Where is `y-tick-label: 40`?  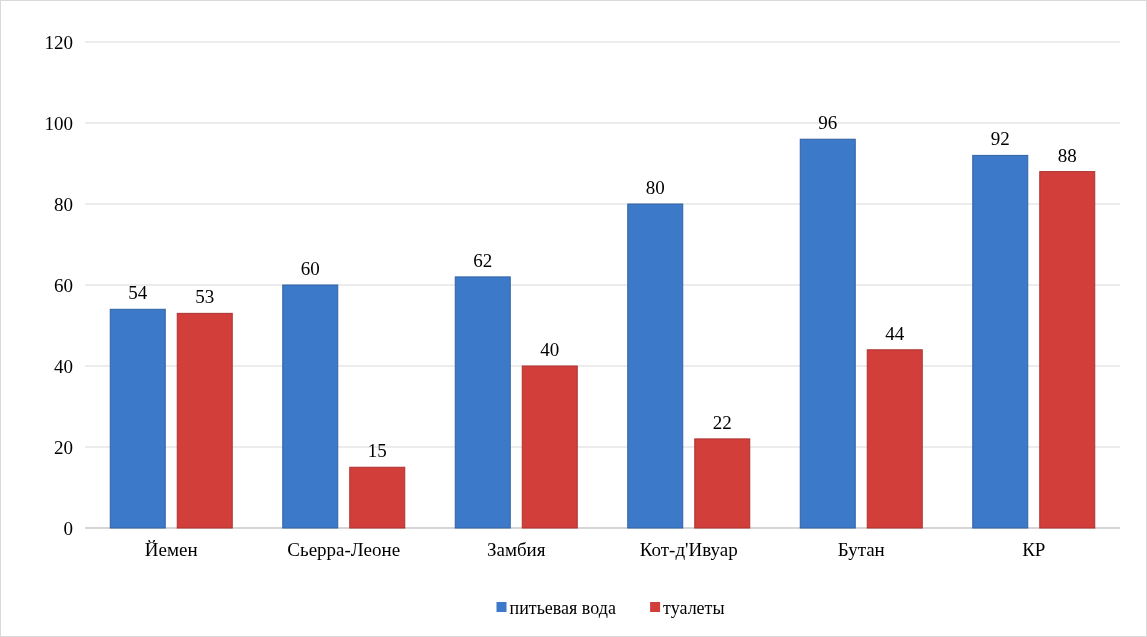
y-tick-label: 40 is located at coordinates (63, 366).